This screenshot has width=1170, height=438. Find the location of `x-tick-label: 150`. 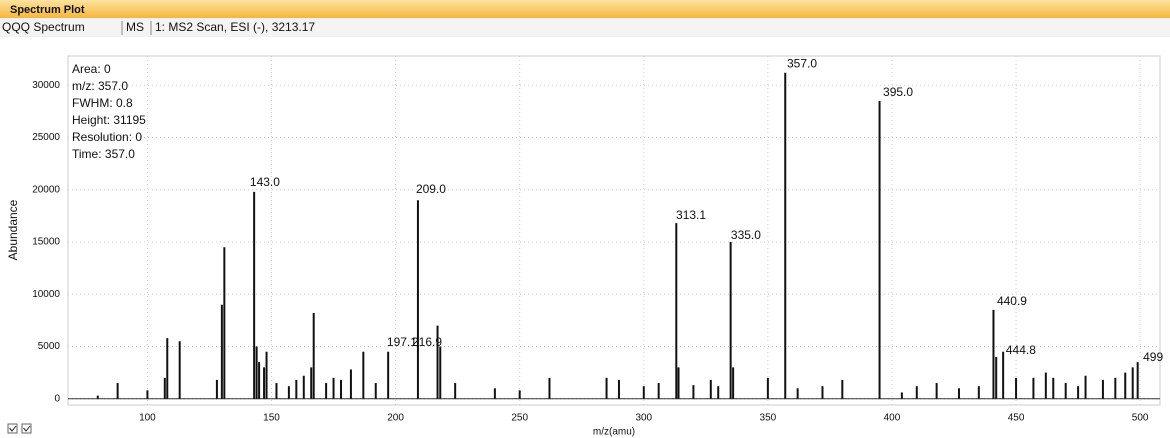

x-tick-label: 150 is located at coordinates (271, 418).